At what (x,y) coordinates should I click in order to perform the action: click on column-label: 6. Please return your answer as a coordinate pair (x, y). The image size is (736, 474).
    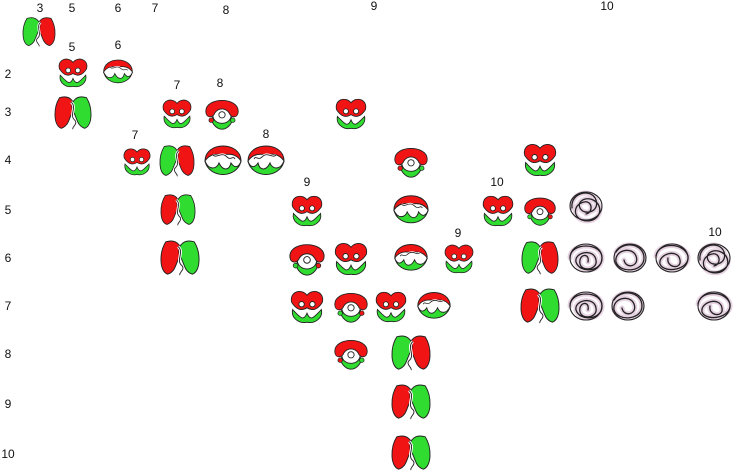
    Looking at the image, I should click on (118, 8).